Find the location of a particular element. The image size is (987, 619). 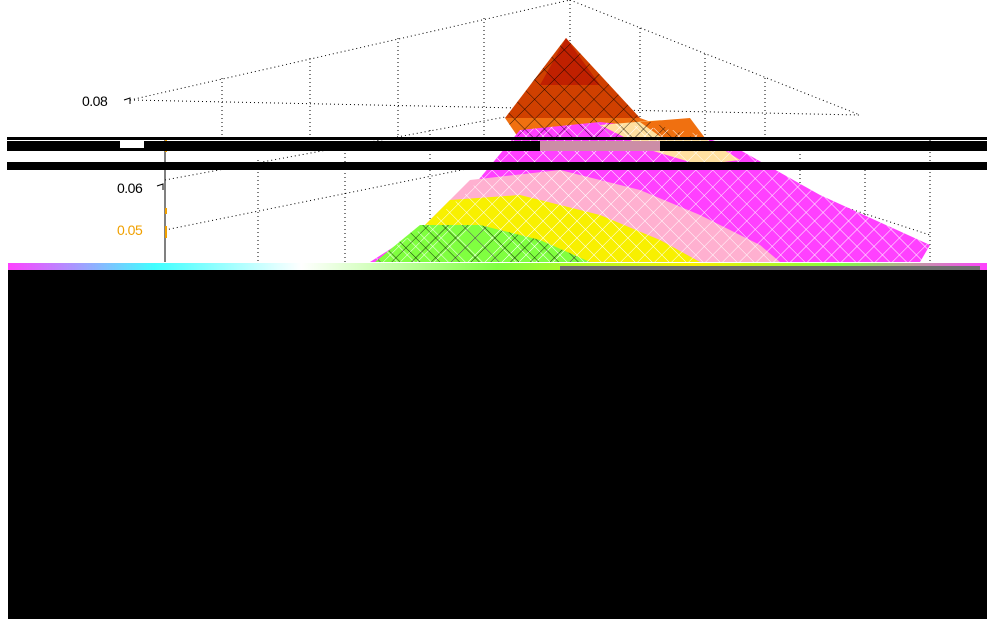

z-tick-label-2: 0.05 is located at coordinates (130, 230).